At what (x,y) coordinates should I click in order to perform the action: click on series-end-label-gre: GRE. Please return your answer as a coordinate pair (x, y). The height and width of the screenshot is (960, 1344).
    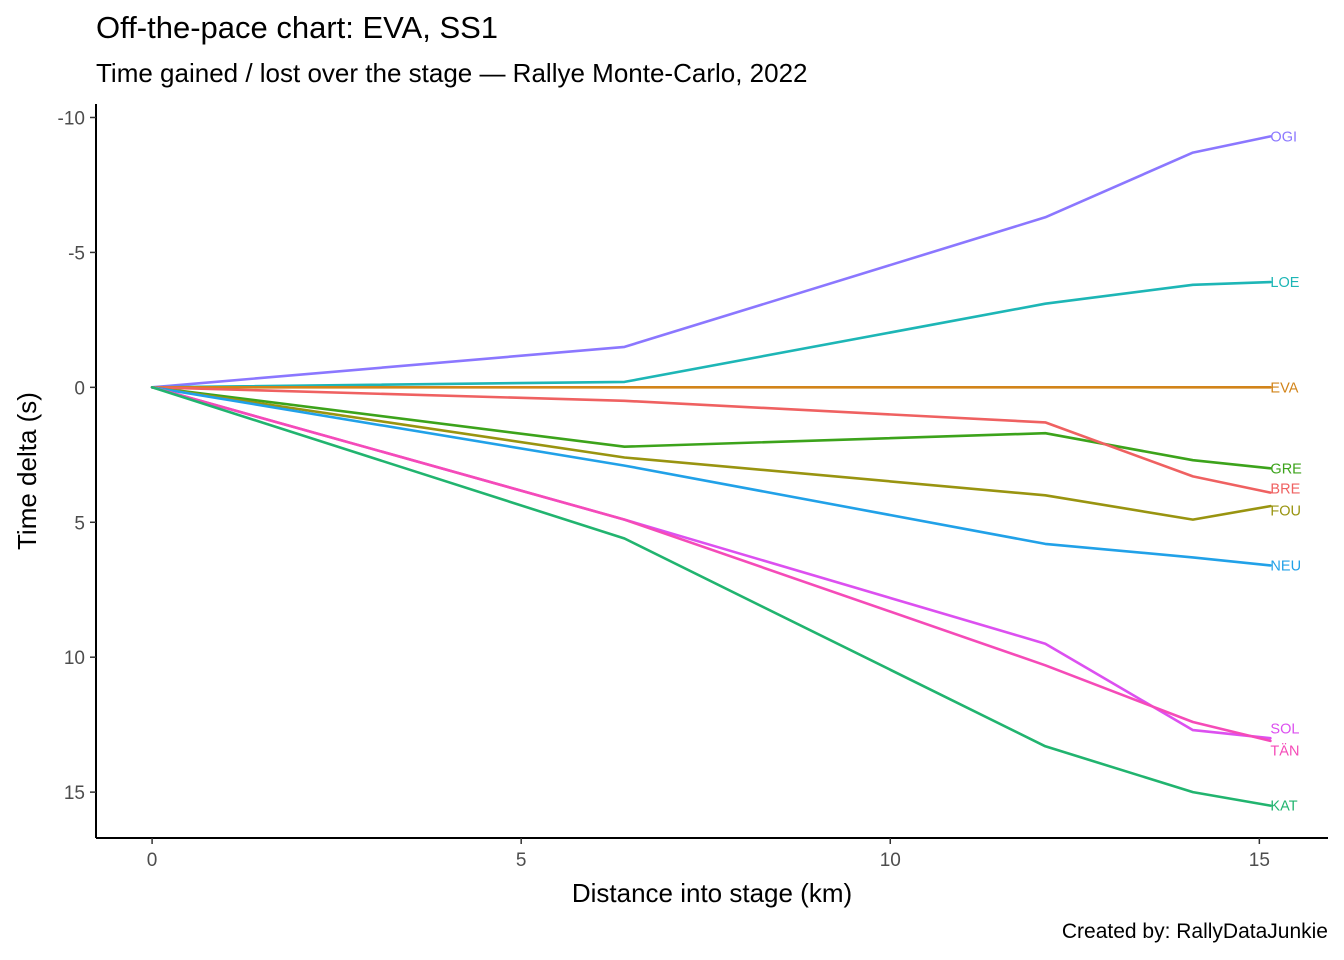
    Looking at the image, I should click on (1286, 469).